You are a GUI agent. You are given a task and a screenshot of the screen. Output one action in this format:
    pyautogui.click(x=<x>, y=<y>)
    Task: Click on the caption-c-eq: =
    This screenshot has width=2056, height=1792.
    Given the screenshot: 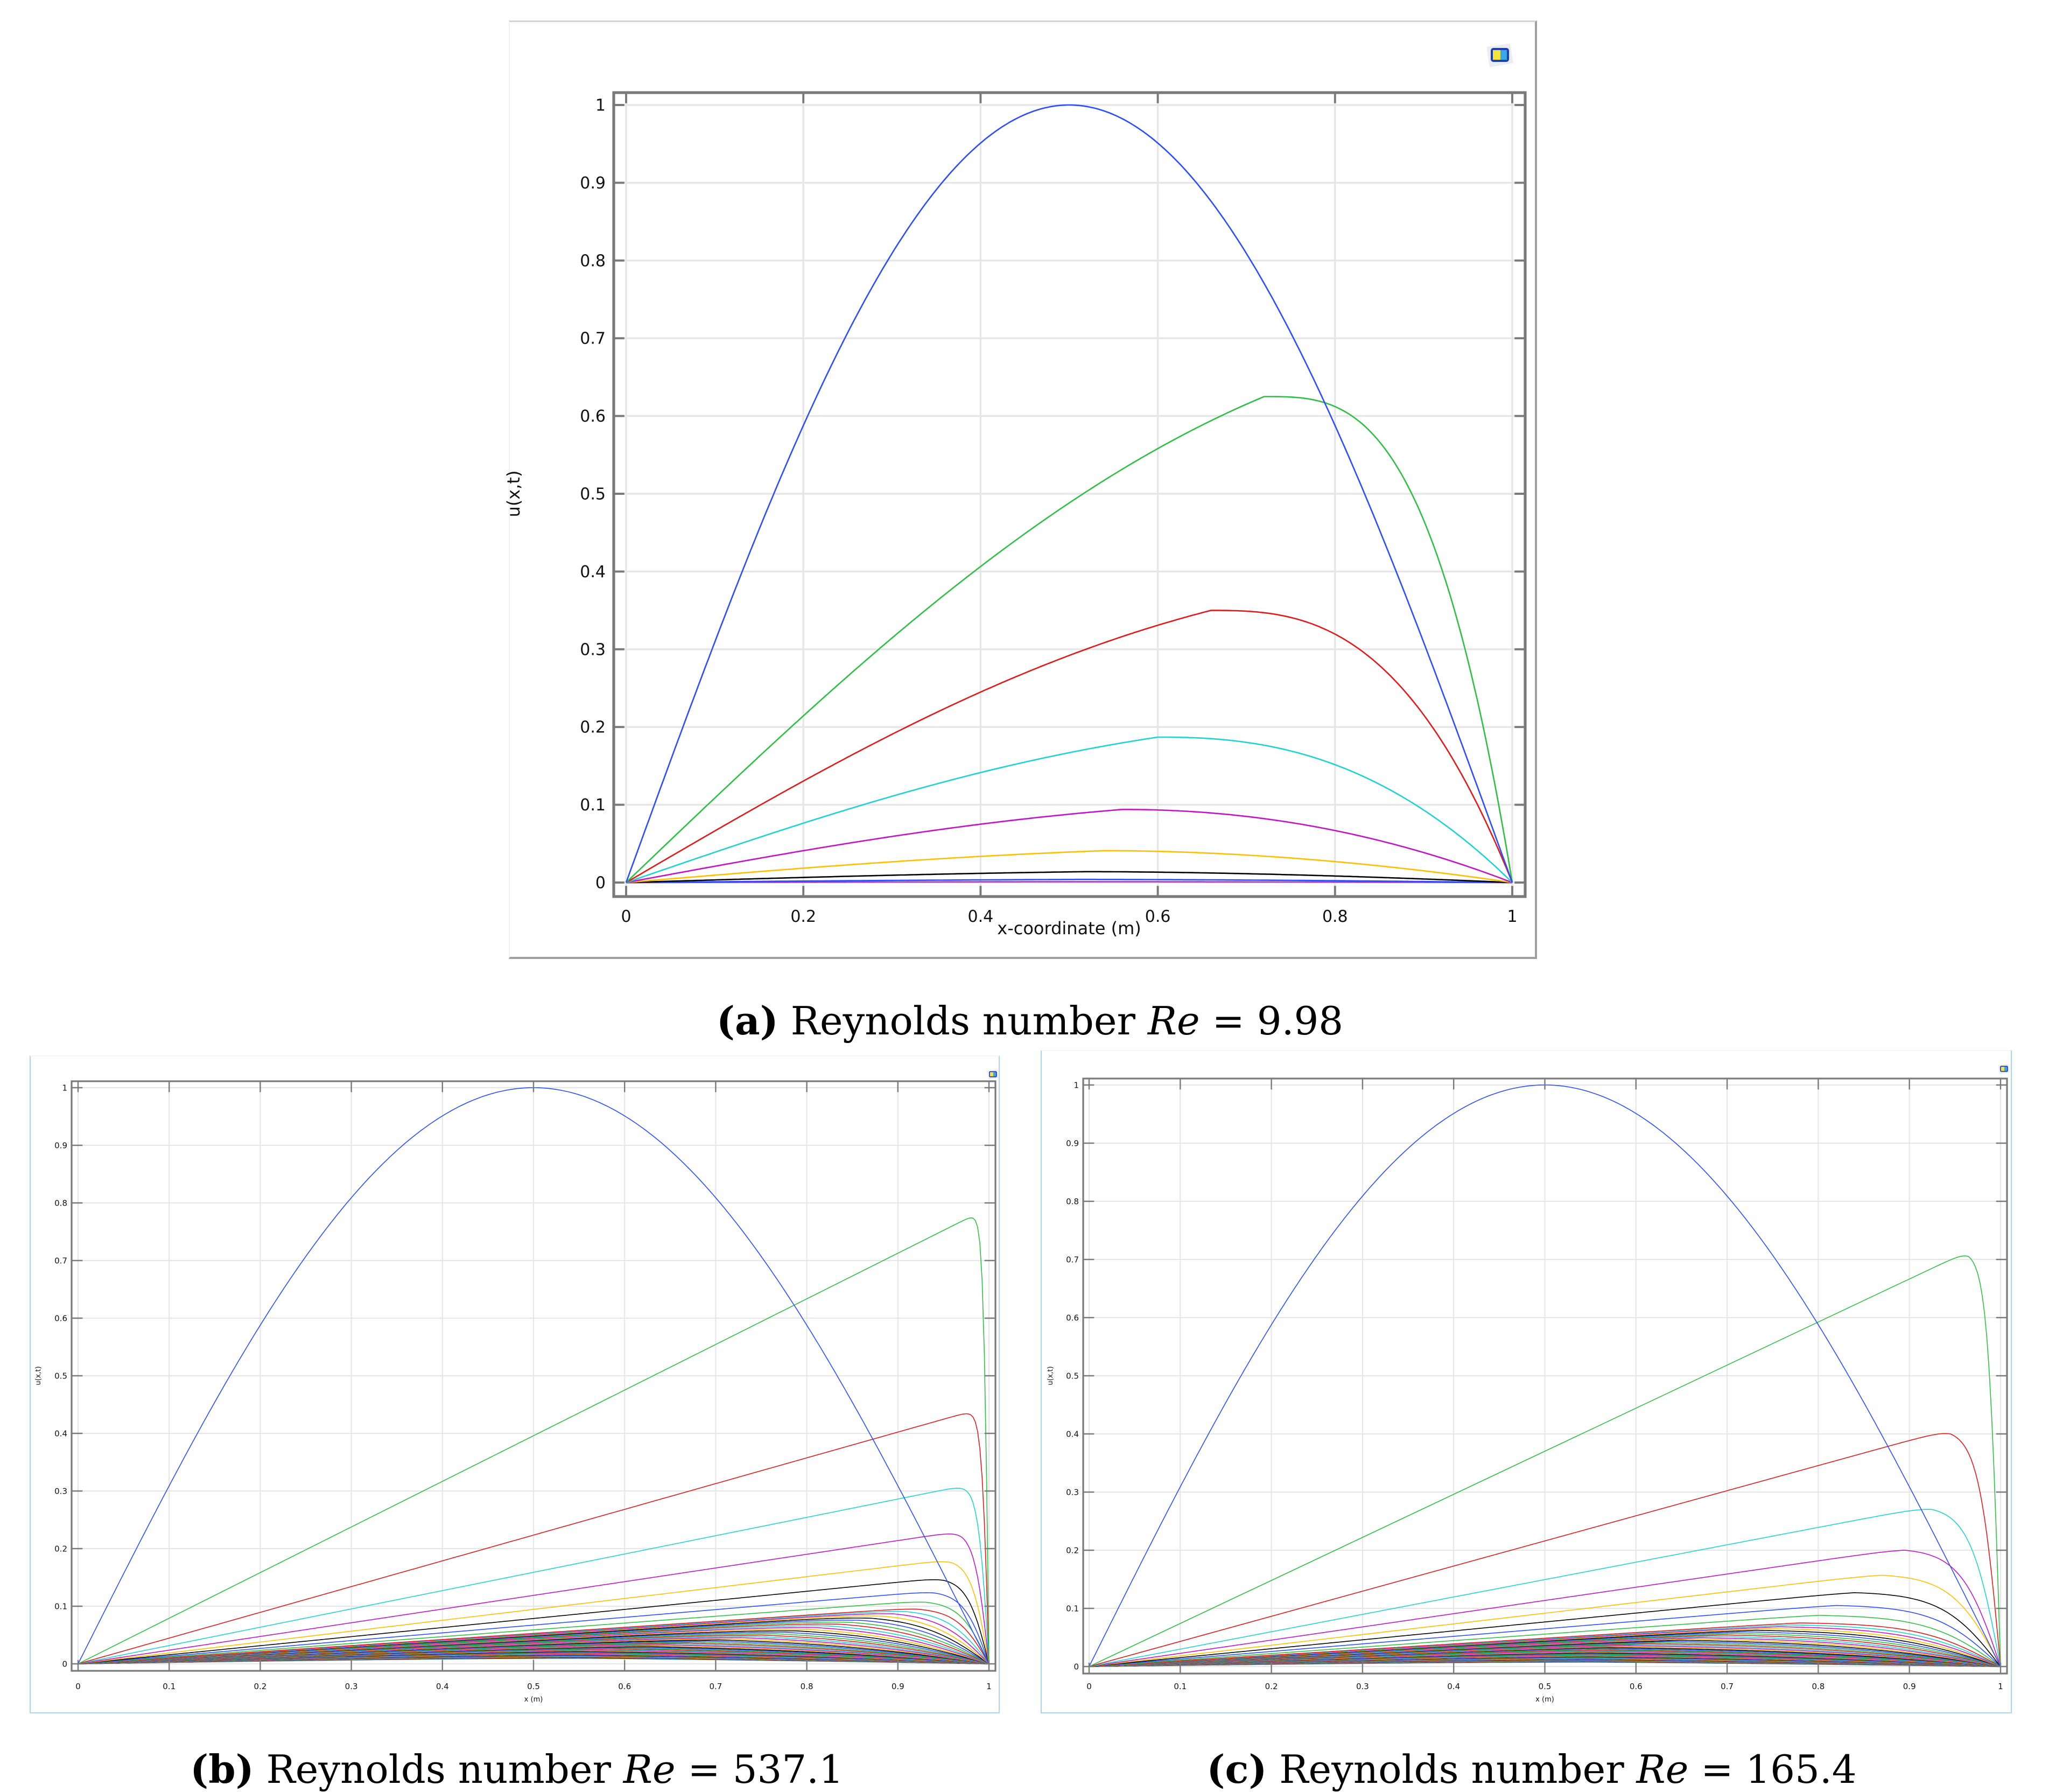 What is the action you would take?
    pyautogui.click(x=1717, y=1769)
    